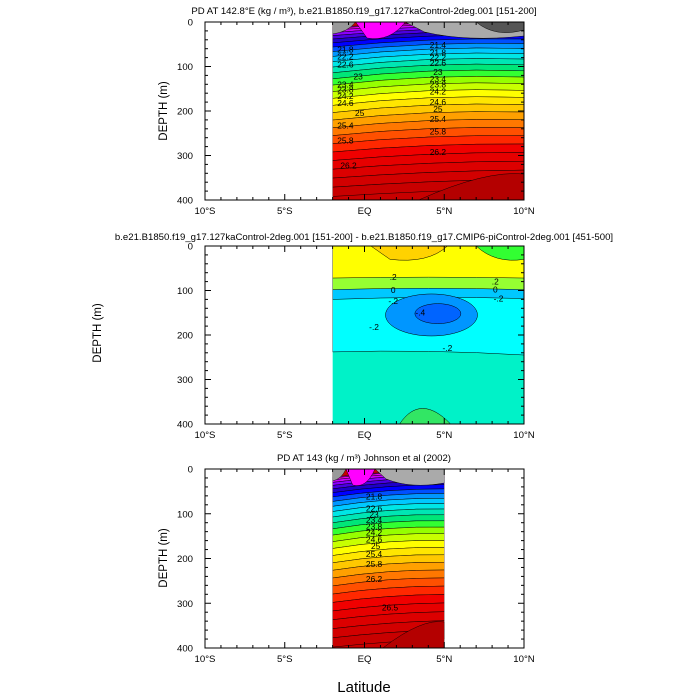  I want to click on panel-title: PD AT 143 (kg / m³) Johnson et al (2002), so click(364, 458).